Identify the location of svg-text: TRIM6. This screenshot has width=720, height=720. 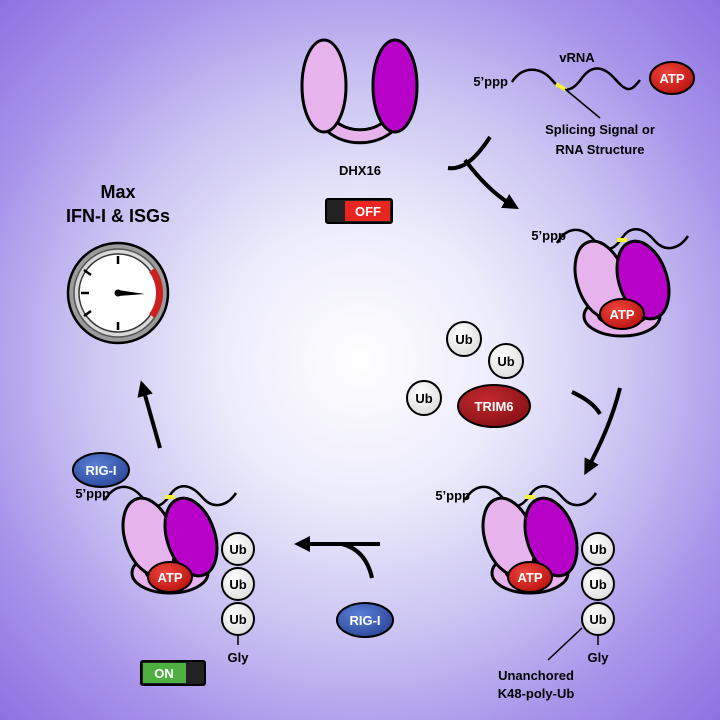
(494, 406).